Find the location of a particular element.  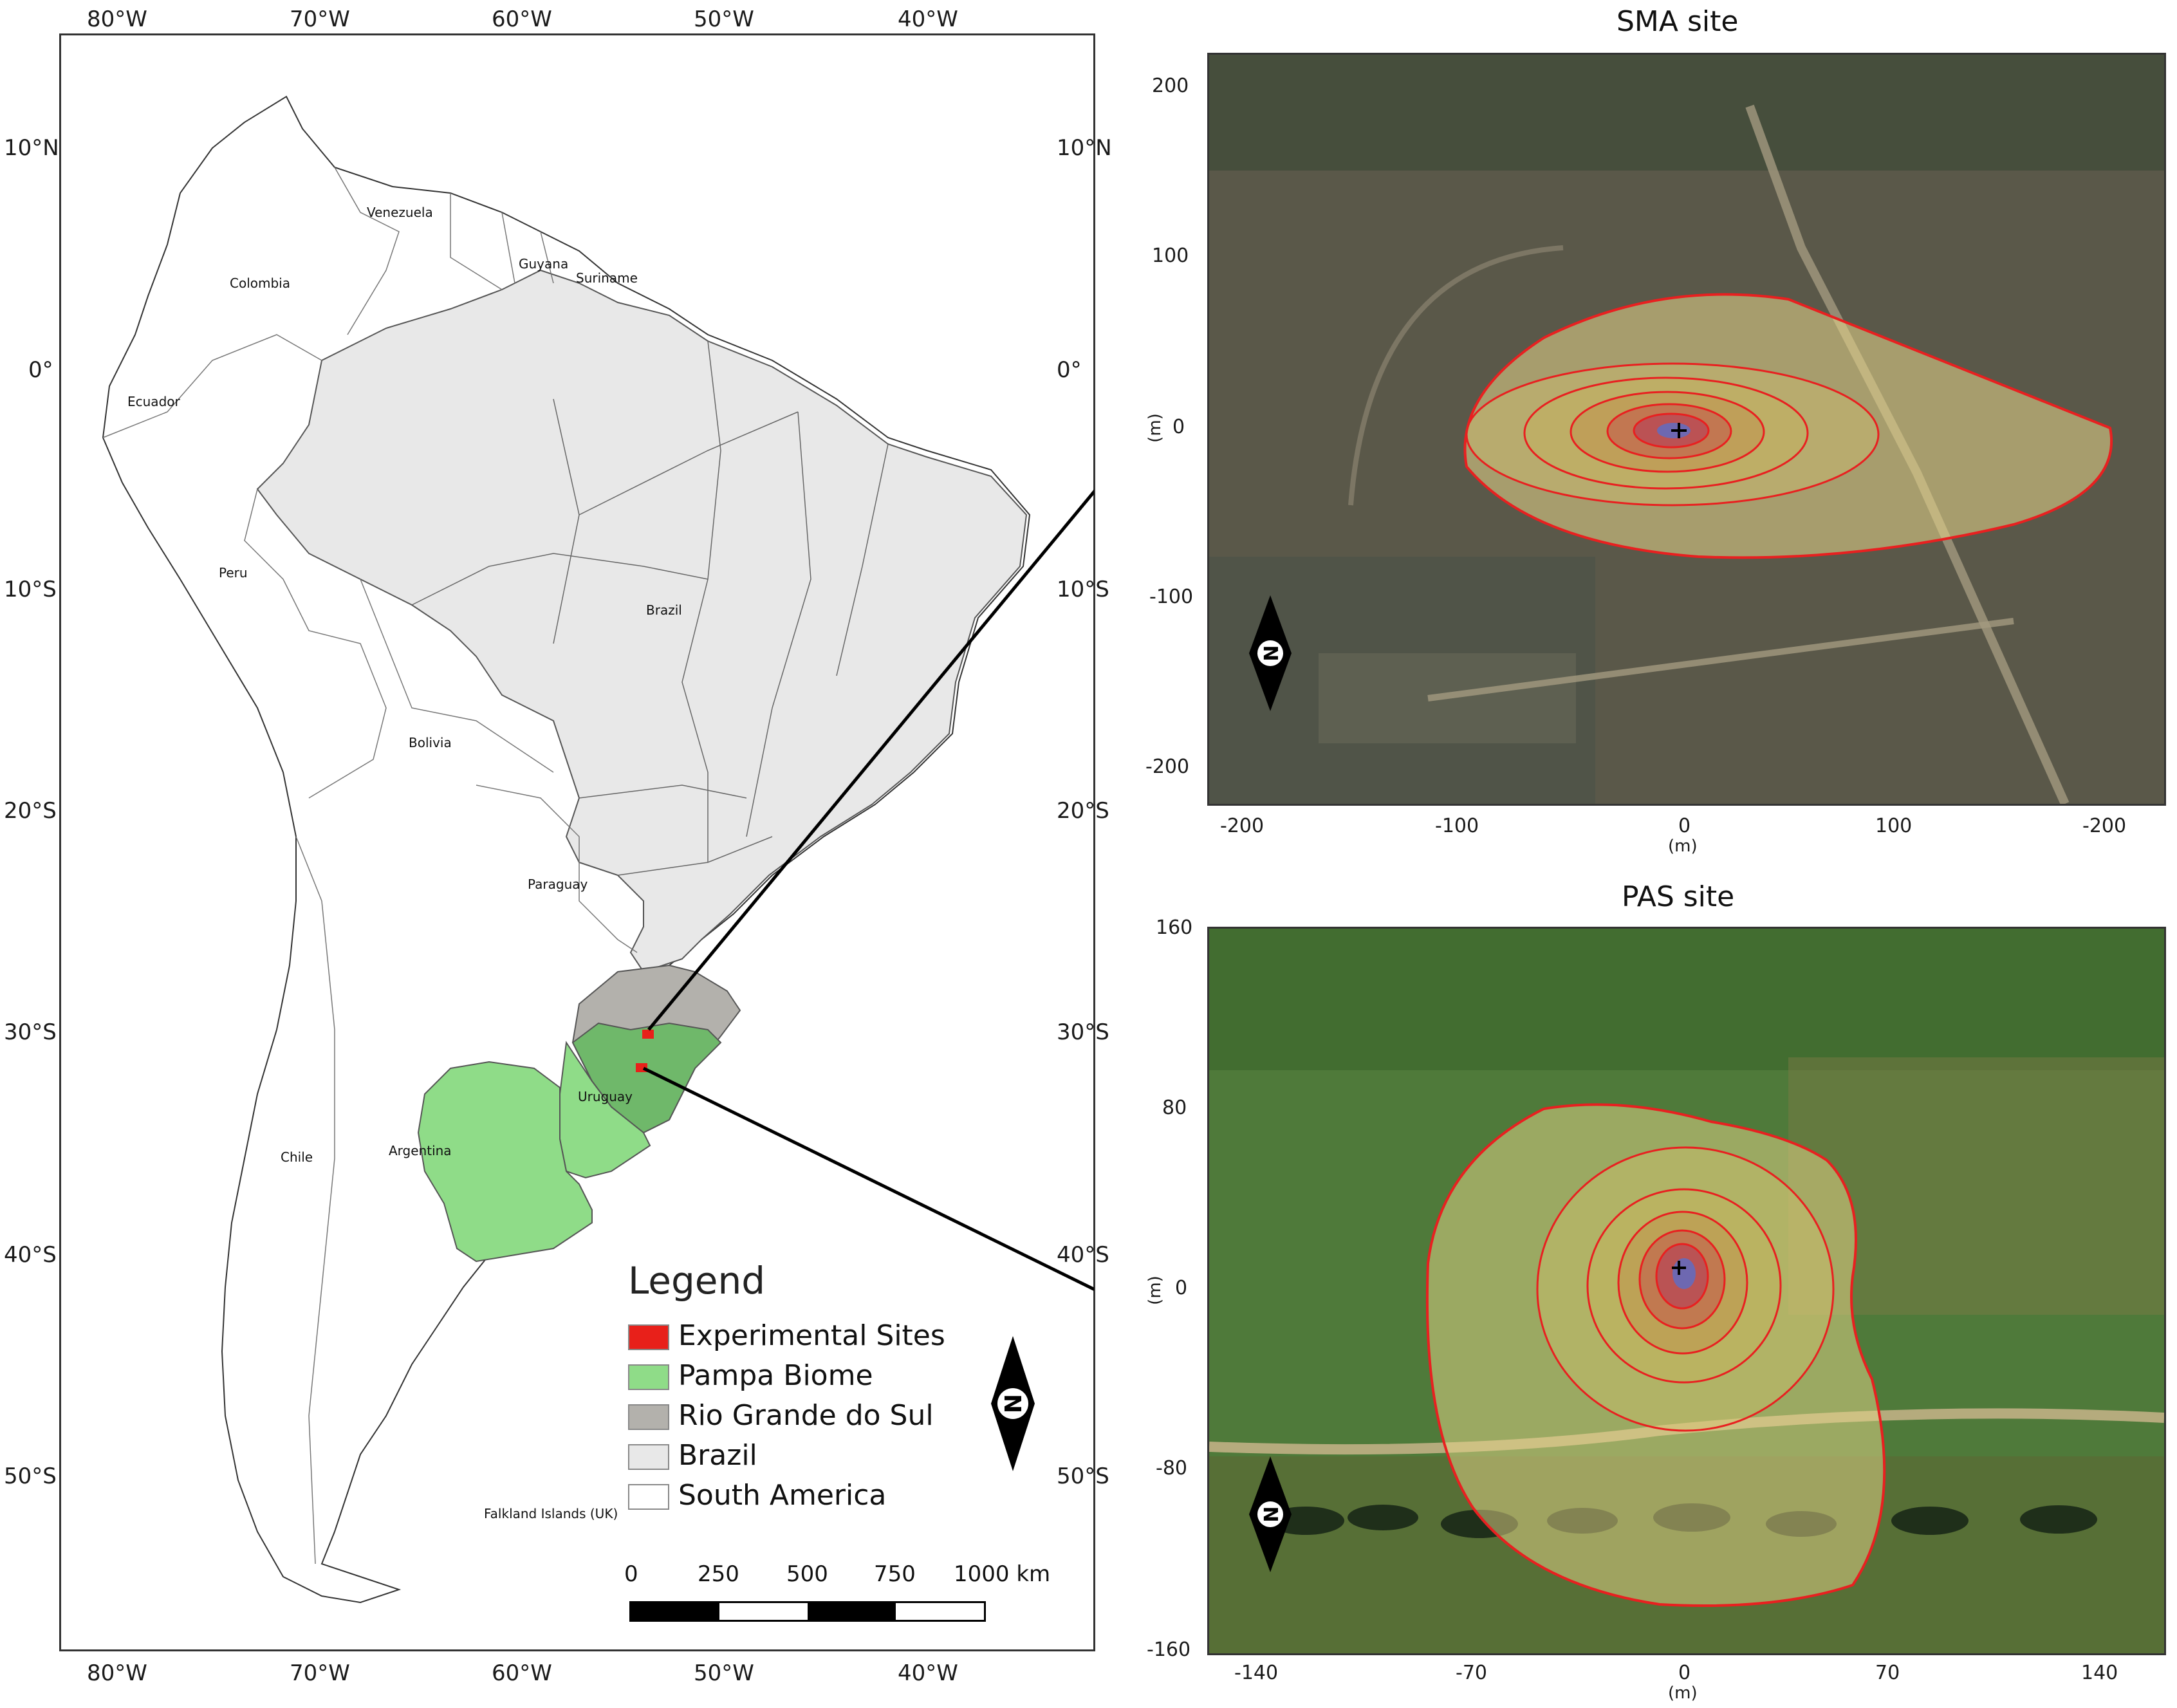

legend-label-south-america: South America is located at coordinates (782, 1495).